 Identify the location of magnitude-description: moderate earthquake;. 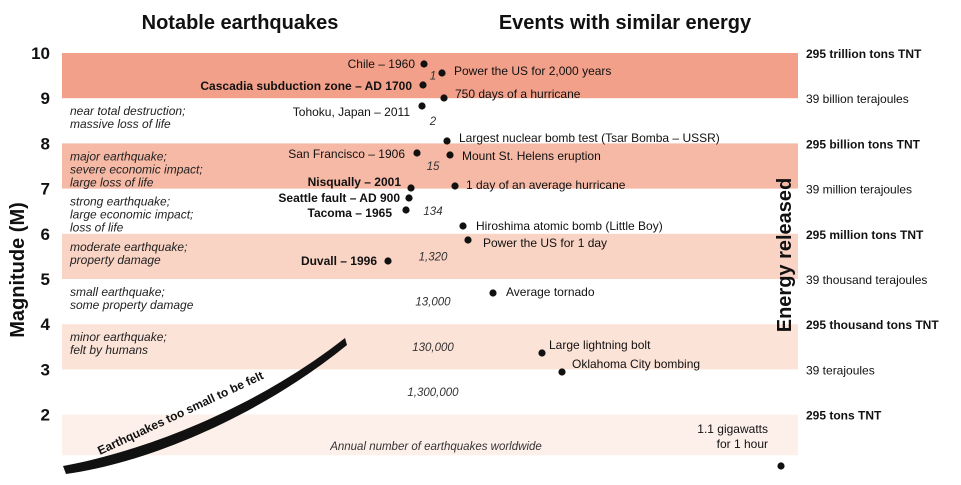
(128, 247).